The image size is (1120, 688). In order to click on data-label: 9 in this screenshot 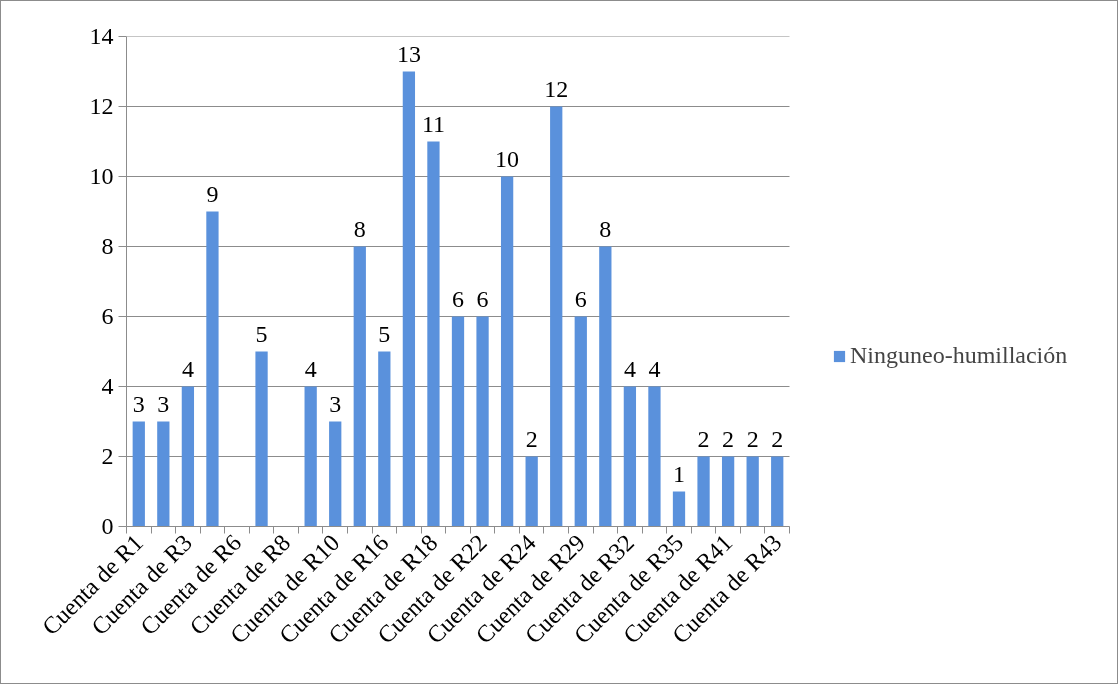, I will do `click(212, 193)`.